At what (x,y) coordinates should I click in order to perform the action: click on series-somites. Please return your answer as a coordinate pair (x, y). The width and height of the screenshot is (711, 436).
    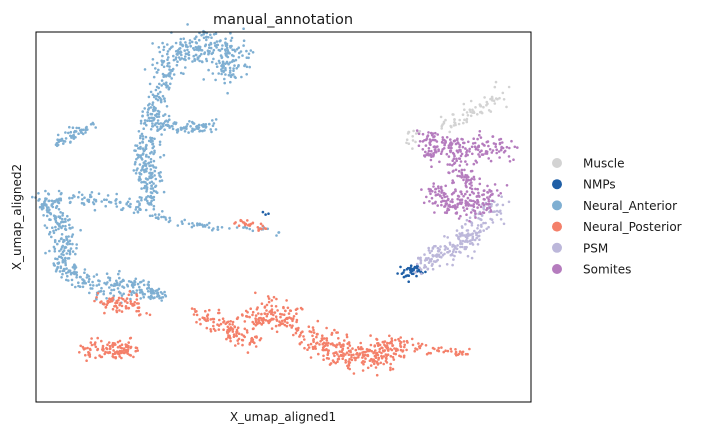
    Looking at the image, I should click on (467, 176).